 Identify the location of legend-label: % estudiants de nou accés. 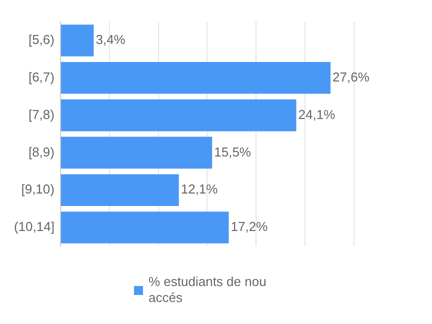
(208, 290).